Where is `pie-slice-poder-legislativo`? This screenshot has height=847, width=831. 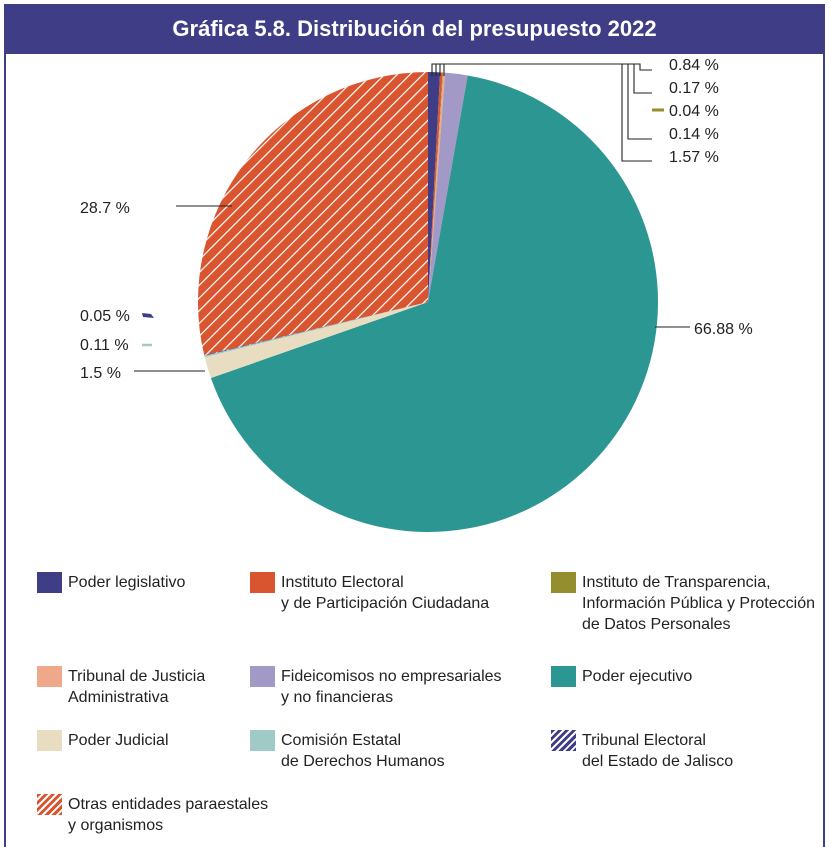
pie-slice-poder-legislativo is located at coordinates (434, 187).